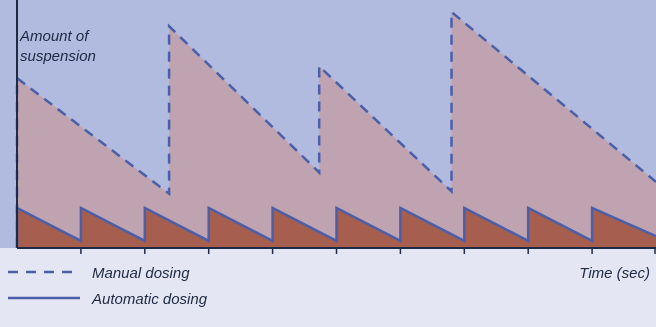 The width and height of the screenshot is (656, 327). Describe the element at coordinates (57, 46) in the screenshot. I see `y-axis-label: Amount of suspension` at that location.